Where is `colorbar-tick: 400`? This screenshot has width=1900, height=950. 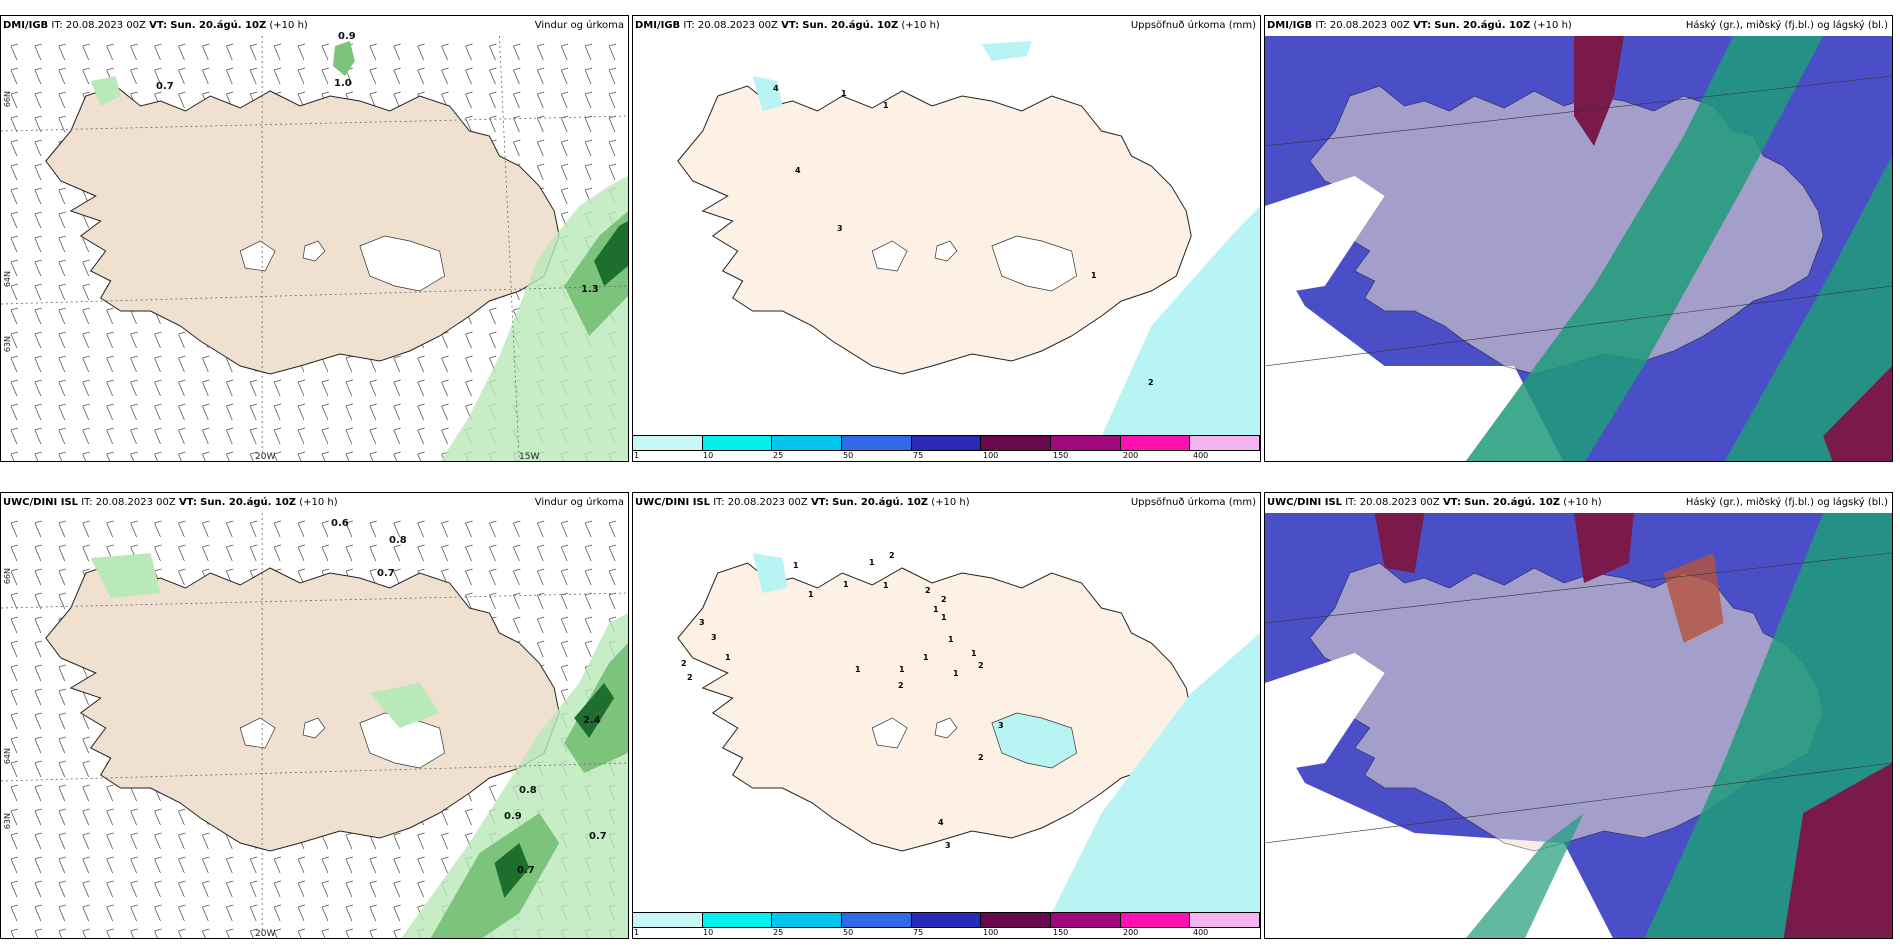 colorbar-tick: 400 is located at coordinates (1201, 455).